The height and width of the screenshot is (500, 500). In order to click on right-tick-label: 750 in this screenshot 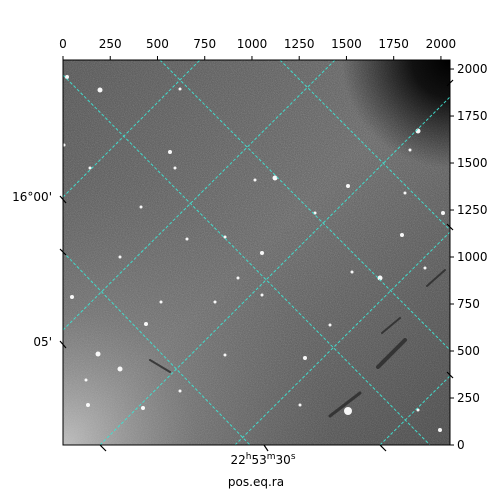, I will do `click(468, 304)`.